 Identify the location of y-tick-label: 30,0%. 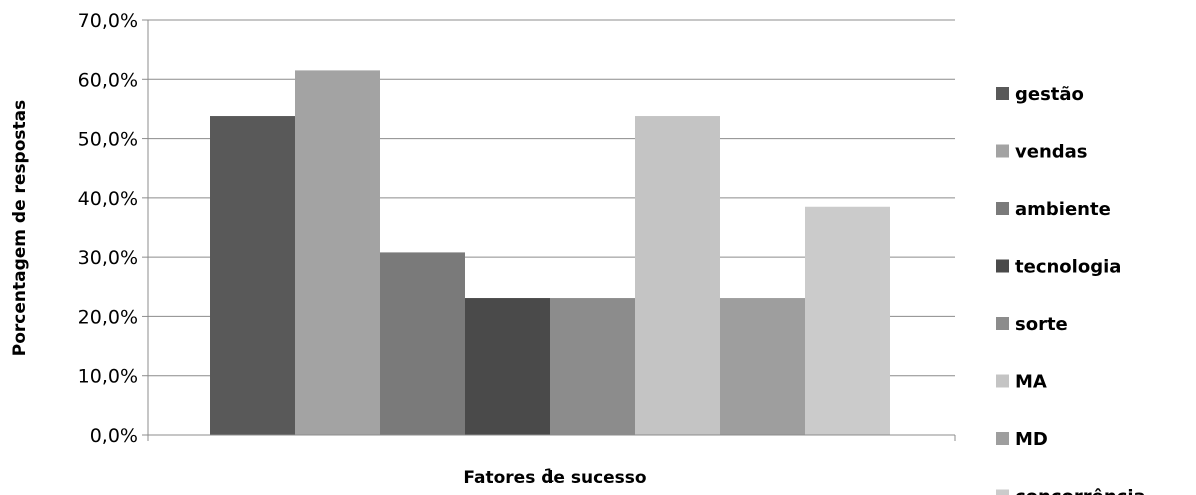
(108, 258).